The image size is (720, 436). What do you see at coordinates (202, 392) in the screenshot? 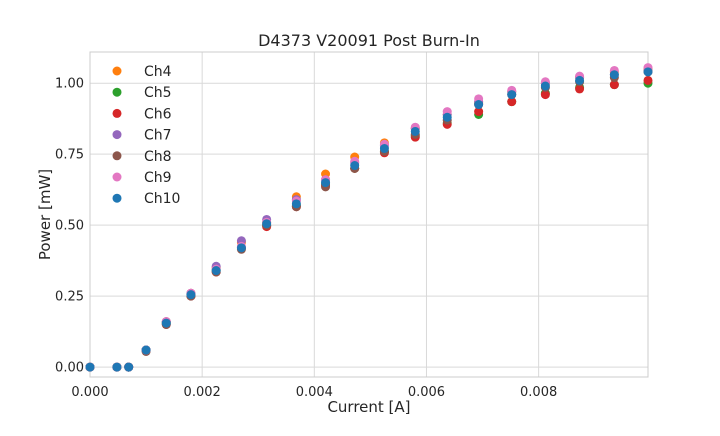
I see `x-tick-label: 0.002` at bounding box center [202, 392].